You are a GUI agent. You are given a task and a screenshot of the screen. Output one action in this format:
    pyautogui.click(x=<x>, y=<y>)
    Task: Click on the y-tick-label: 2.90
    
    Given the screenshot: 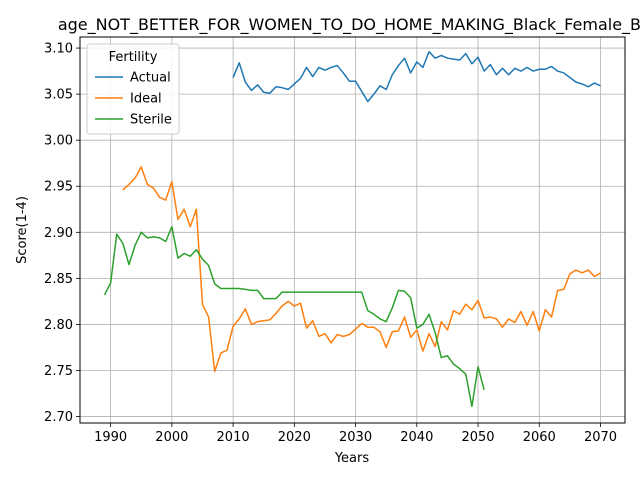 What is the action you would take?
    pyautogui.click(x=58, y=233)
    